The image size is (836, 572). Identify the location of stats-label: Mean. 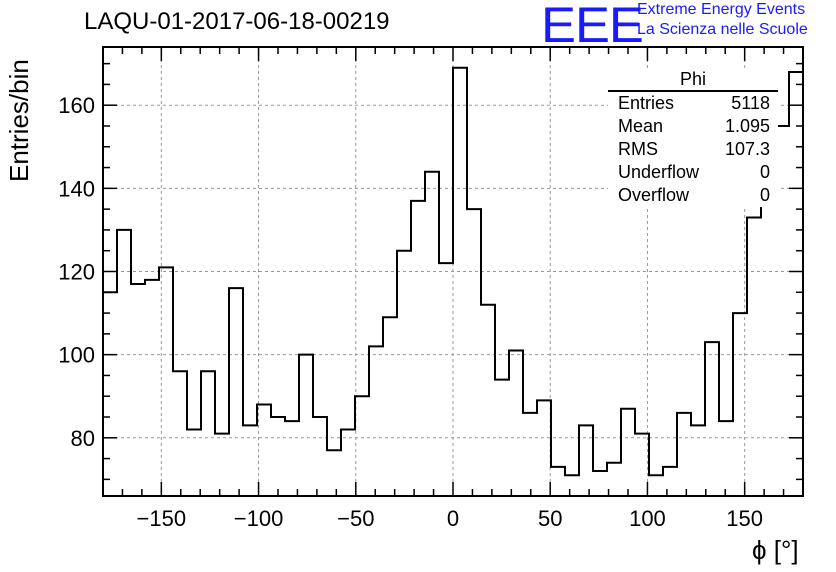
(641, 126).